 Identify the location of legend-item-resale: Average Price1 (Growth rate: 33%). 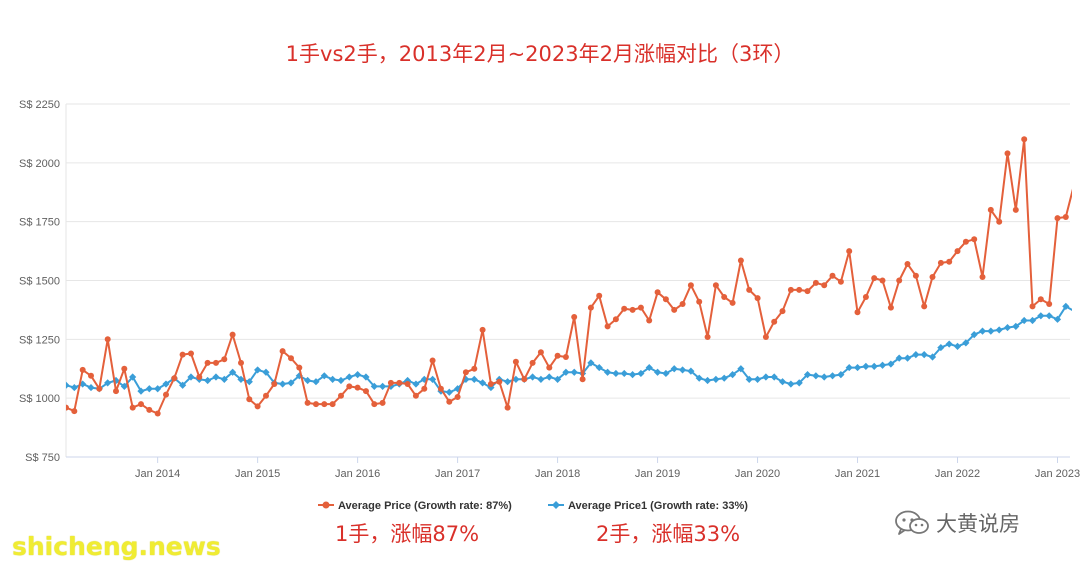
(648, 506).